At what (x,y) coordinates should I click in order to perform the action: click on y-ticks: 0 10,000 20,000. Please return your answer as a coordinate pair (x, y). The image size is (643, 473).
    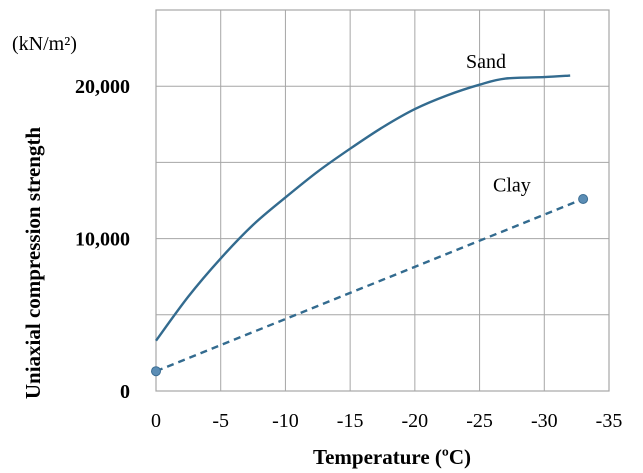
    Looking at the image, I should click on (102, 239).